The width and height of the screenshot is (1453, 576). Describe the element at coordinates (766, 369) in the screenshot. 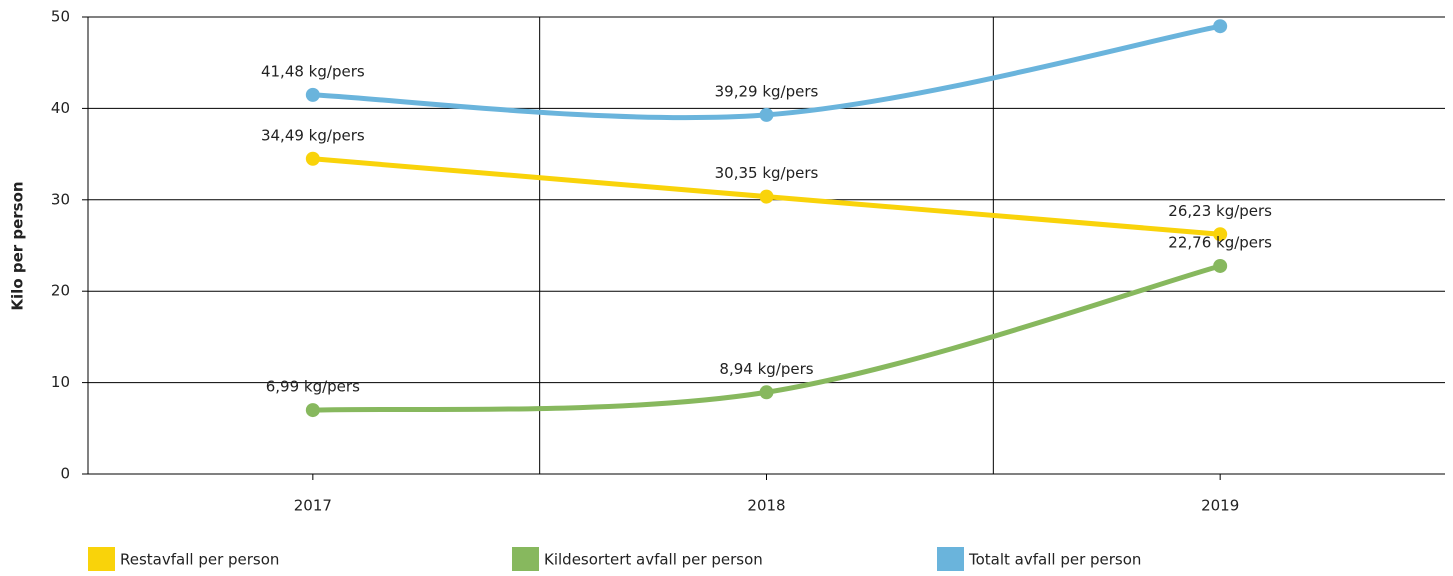

I see `data-label: 8,94 kg/pers` at that location.